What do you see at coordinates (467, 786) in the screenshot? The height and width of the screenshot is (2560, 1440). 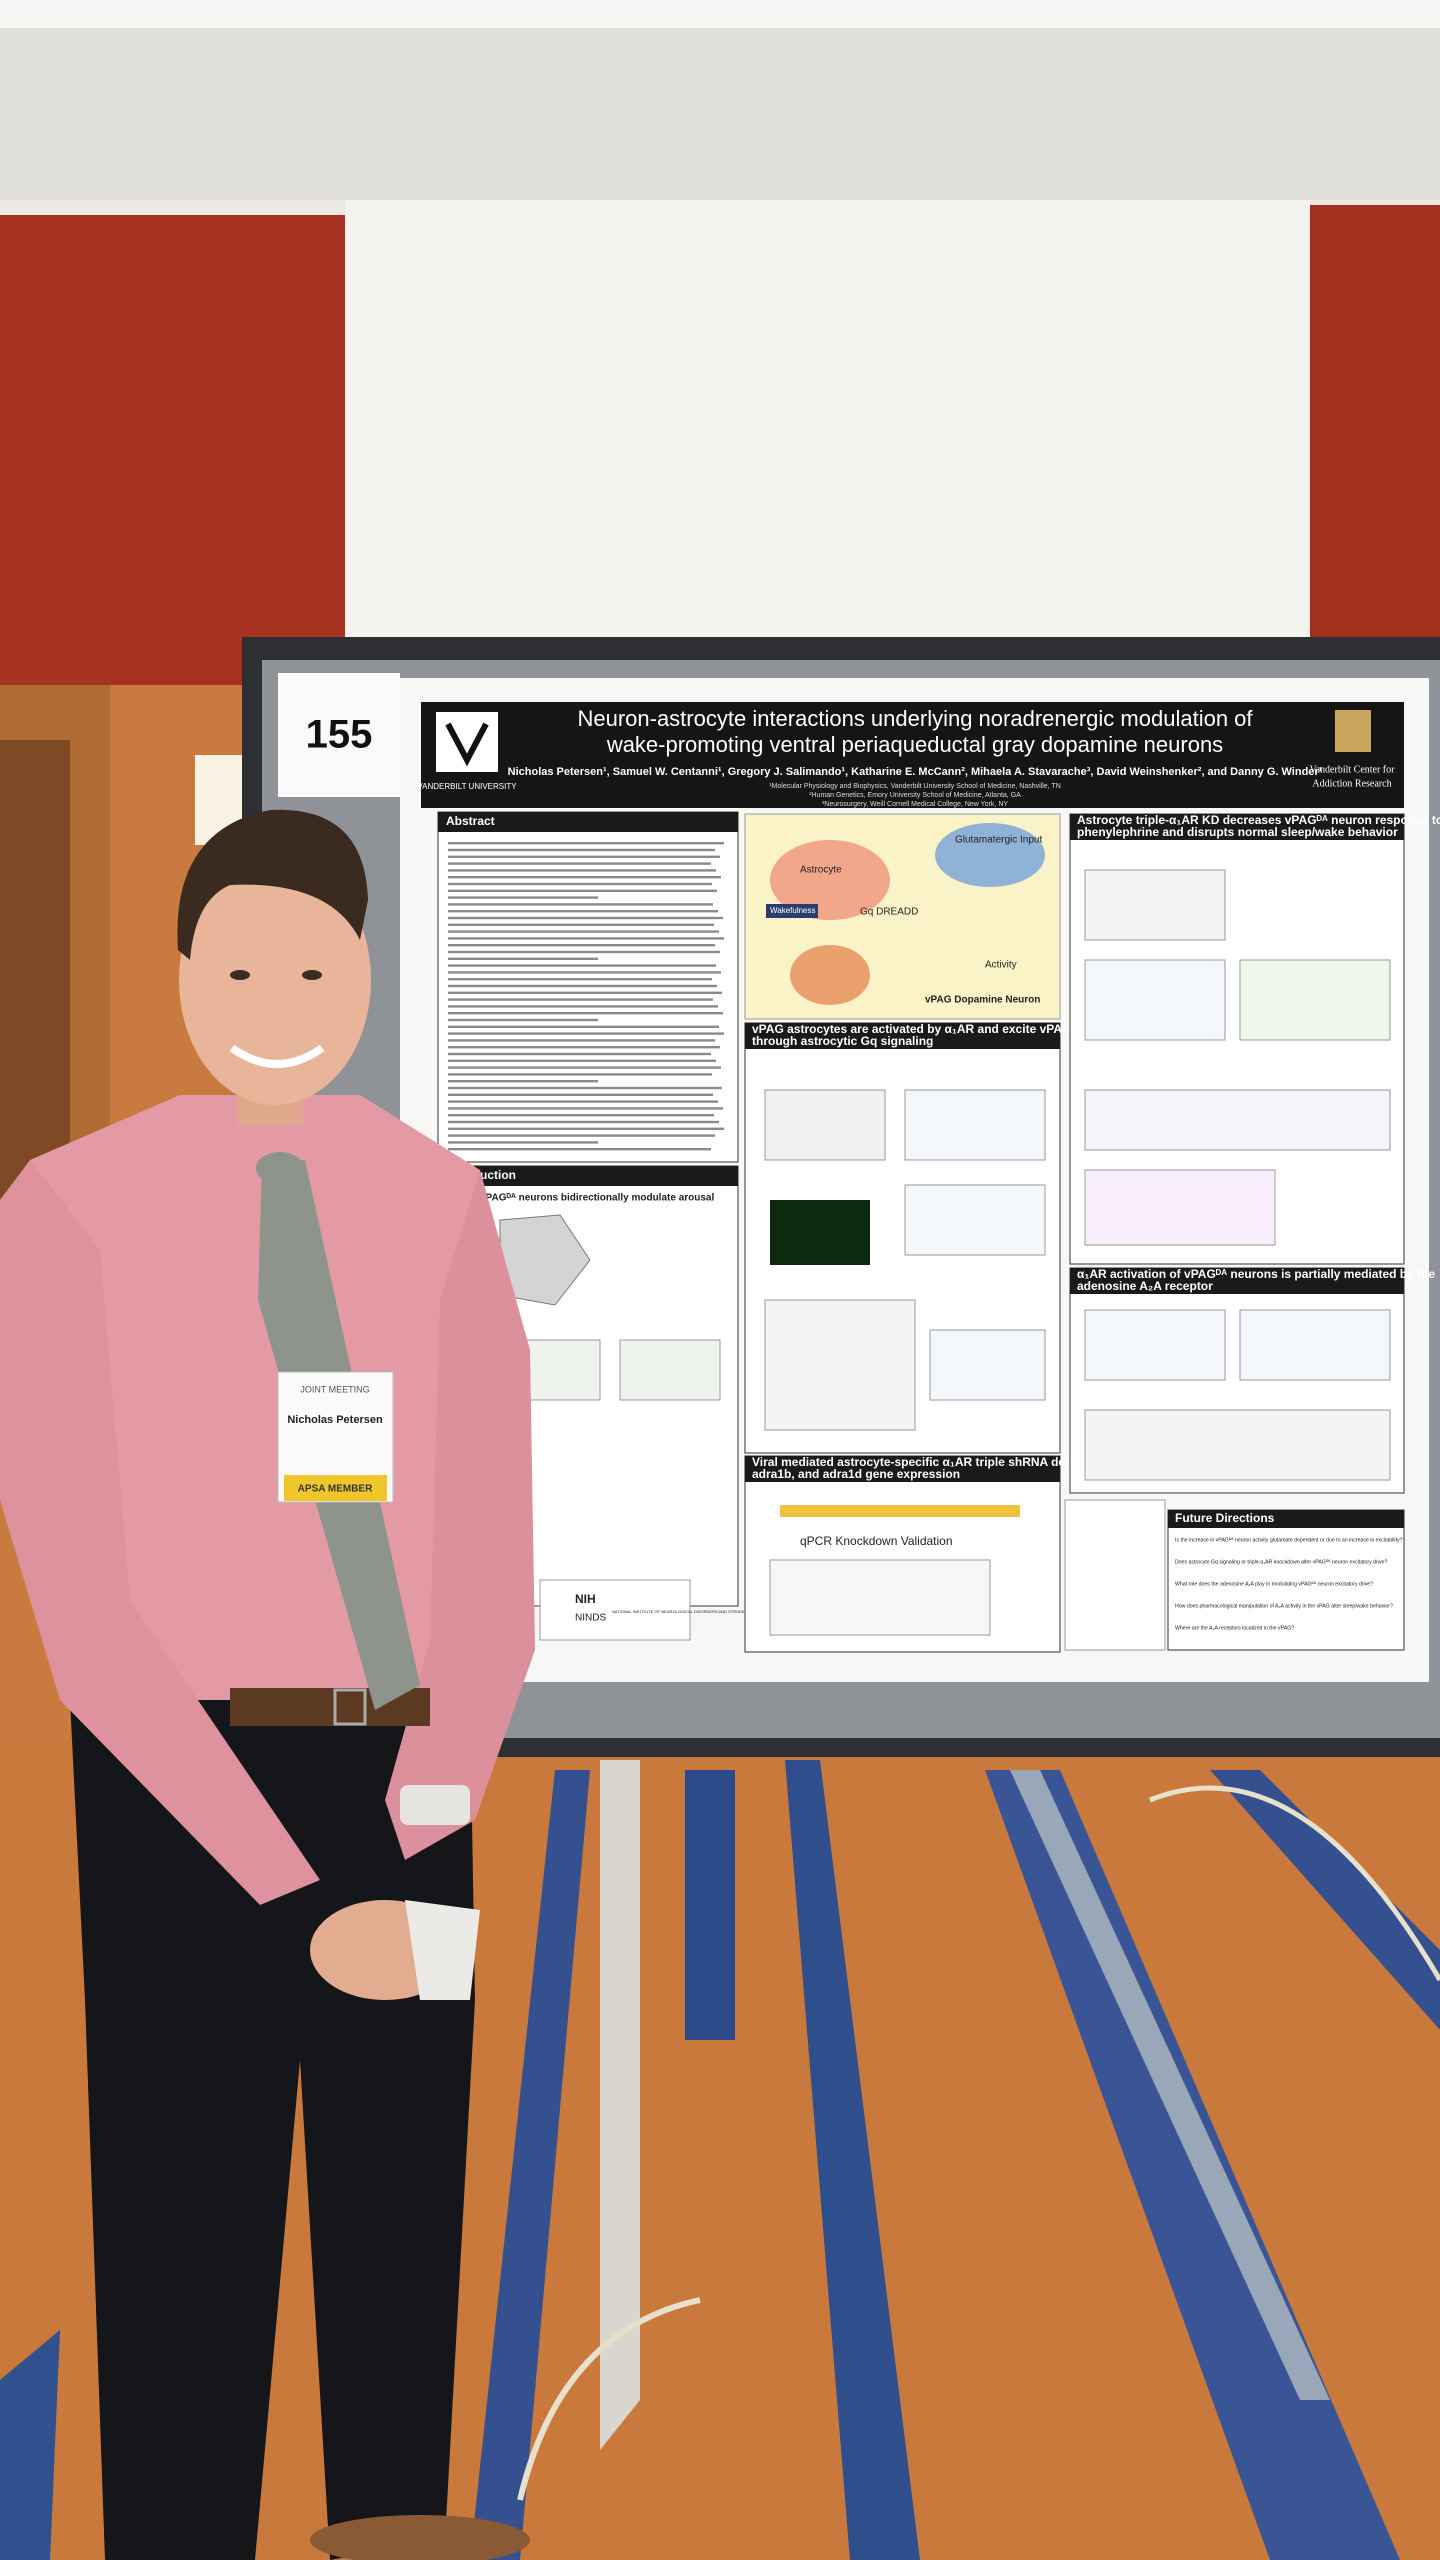 I see `left-logo: VANDERBILT UNIVERSITY` at bounding box center [467, 786].